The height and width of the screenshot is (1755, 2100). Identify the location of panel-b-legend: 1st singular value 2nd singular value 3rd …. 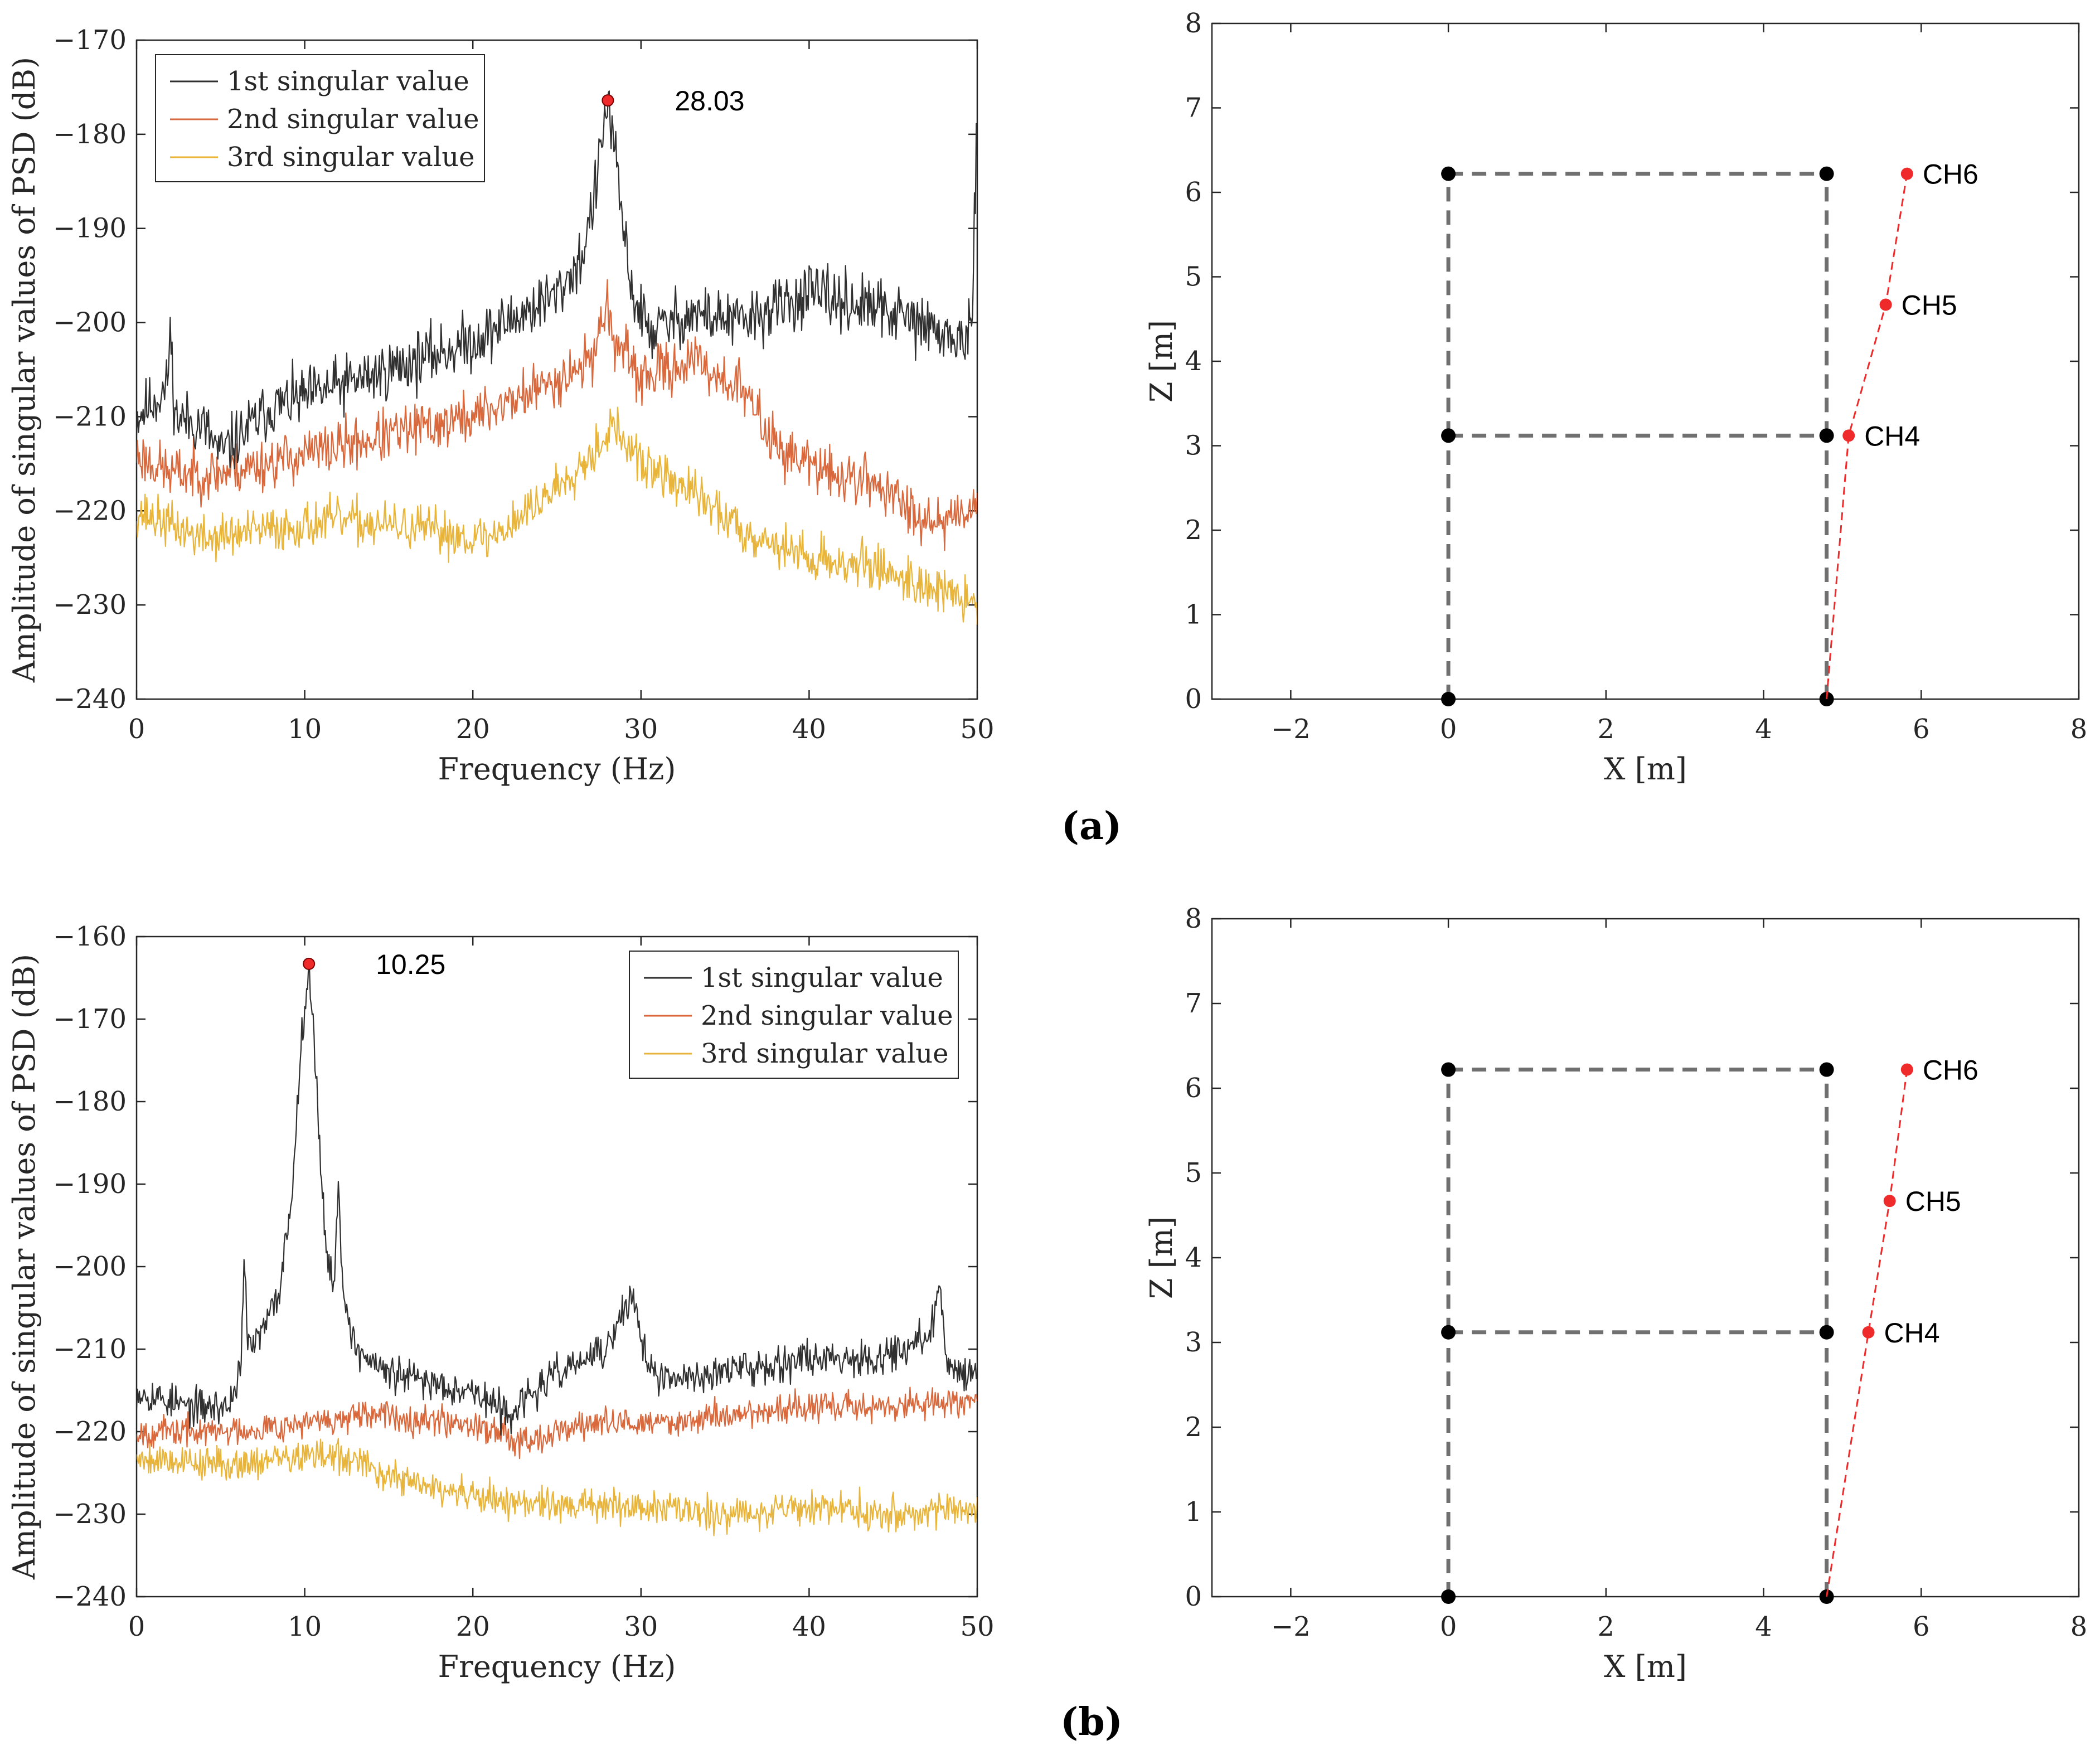
(794, 1015).